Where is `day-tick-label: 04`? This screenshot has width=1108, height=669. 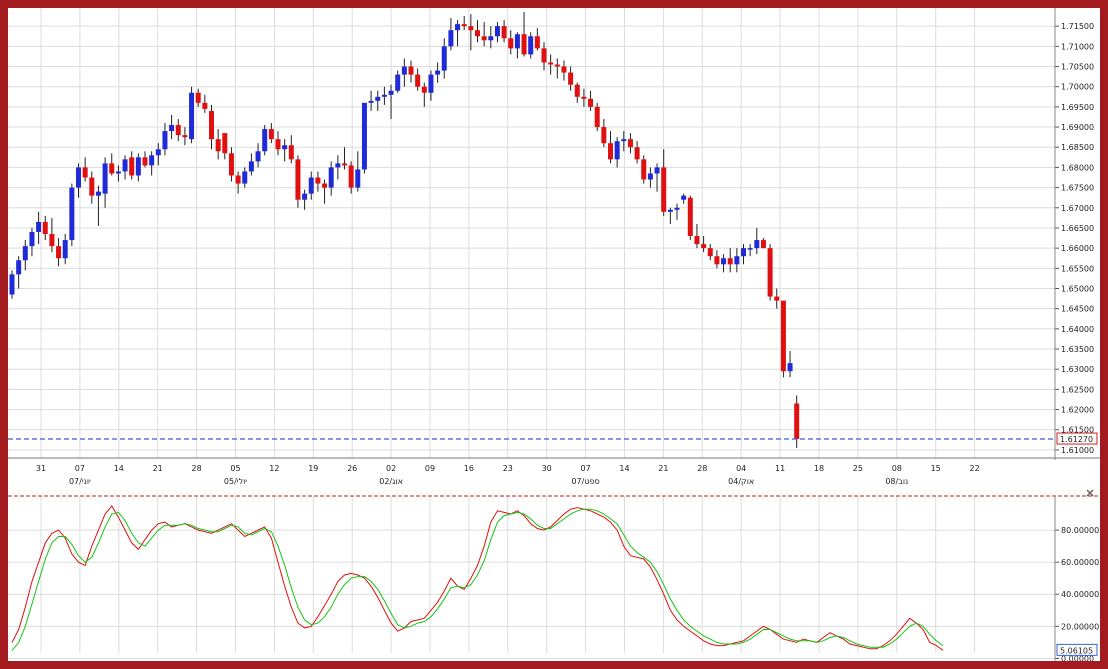
day-tick-label: 04 is located at coordinates (741, 468).